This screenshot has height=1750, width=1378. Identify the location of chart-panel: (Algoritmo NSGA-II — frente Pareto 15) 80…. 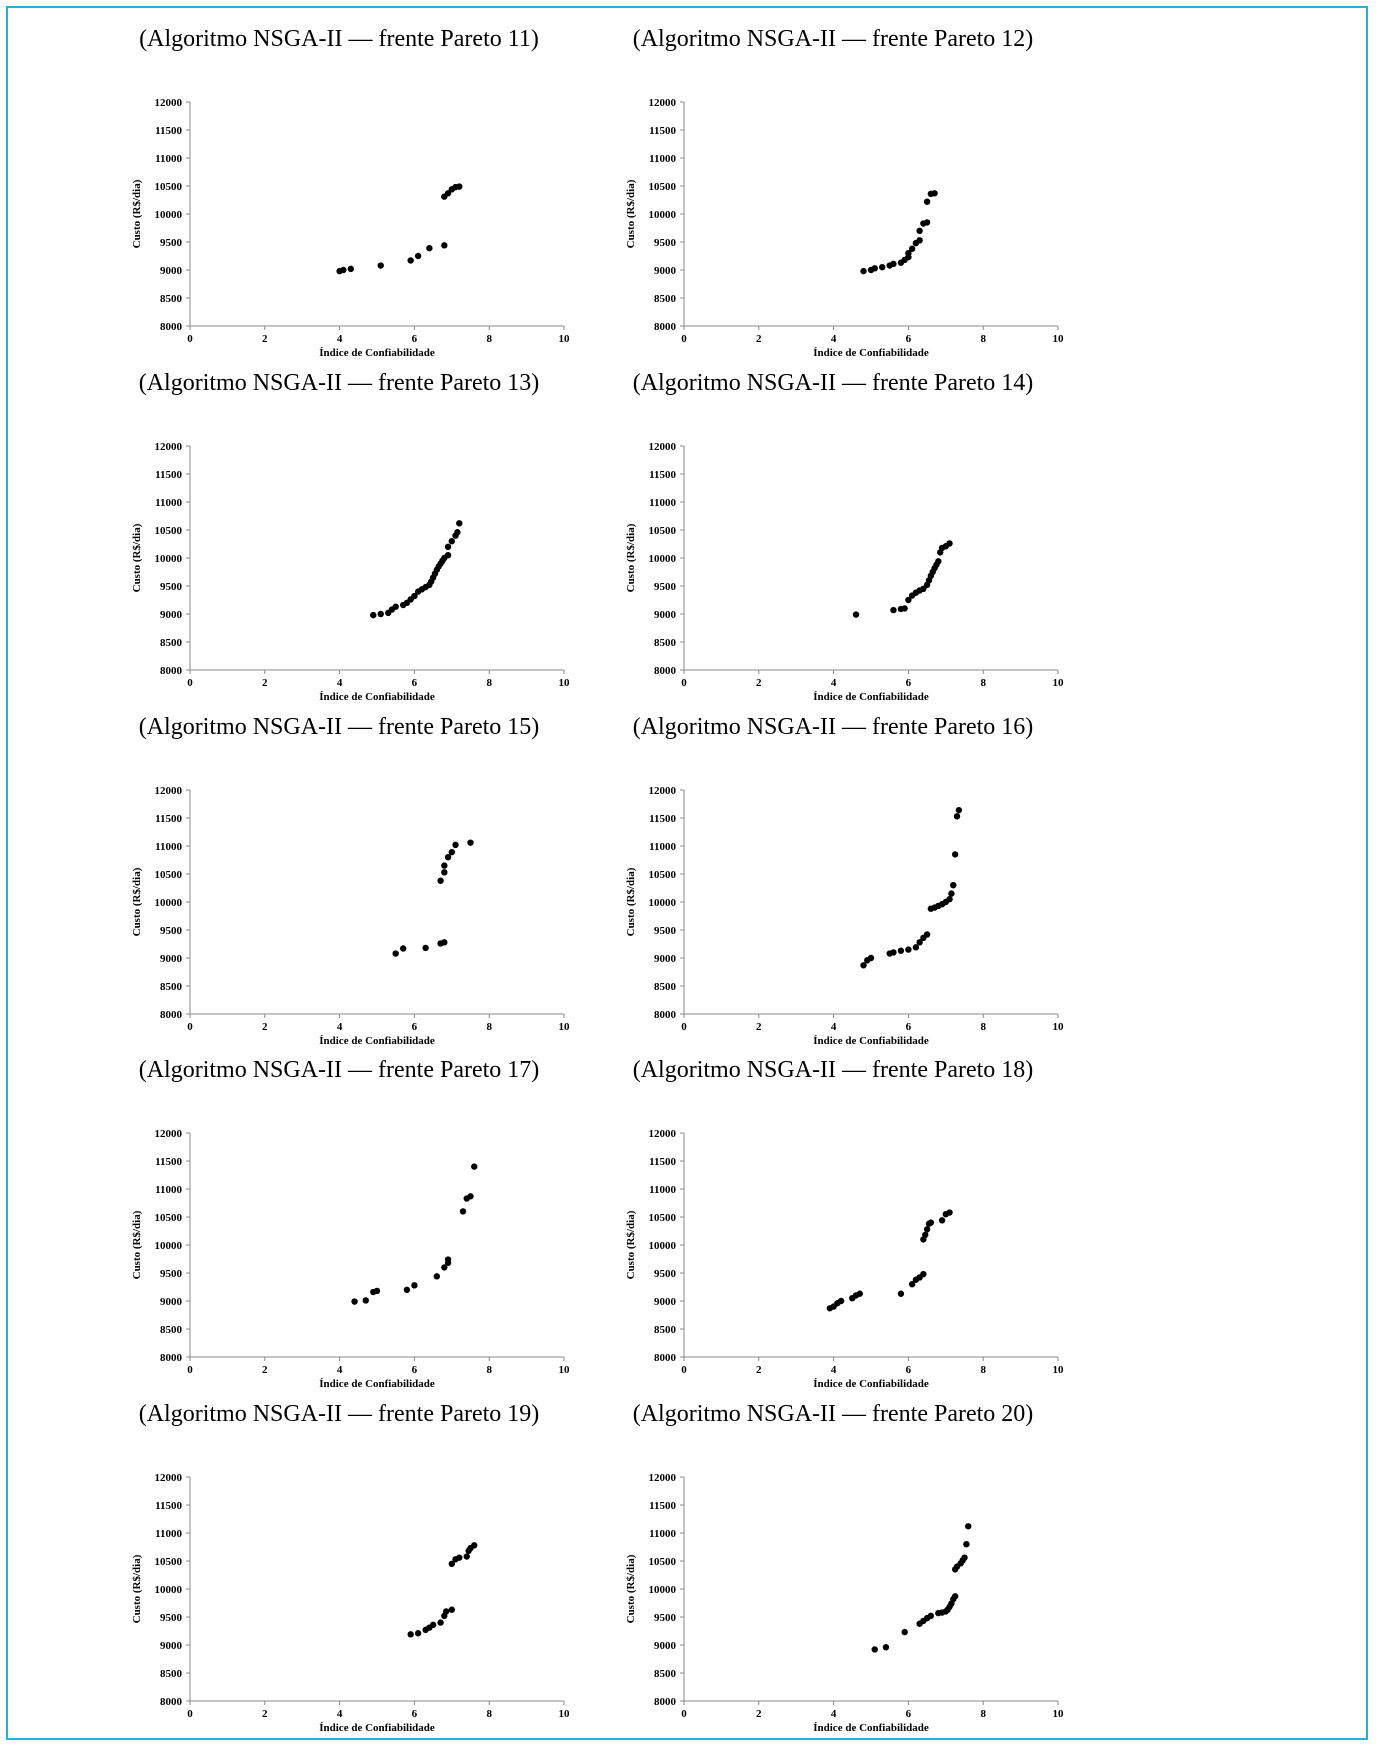
(339, 880).